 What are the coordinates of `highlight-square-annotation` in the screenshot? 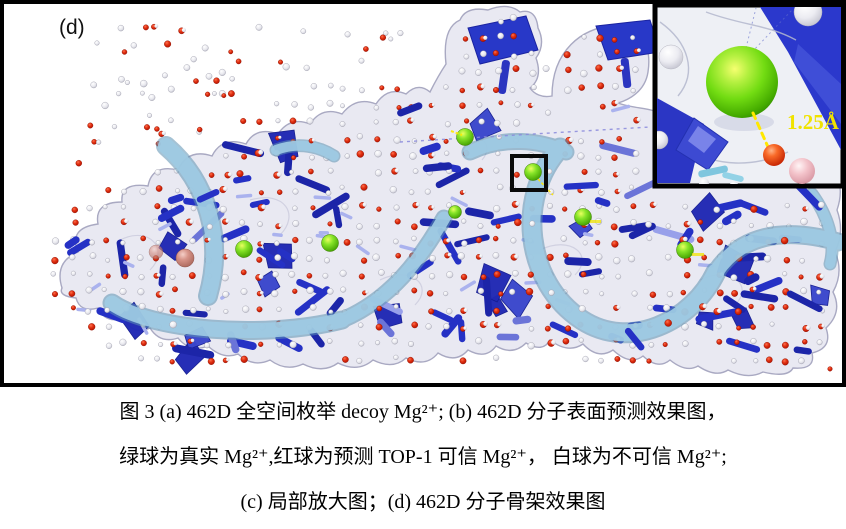 It's located at (529, 173).